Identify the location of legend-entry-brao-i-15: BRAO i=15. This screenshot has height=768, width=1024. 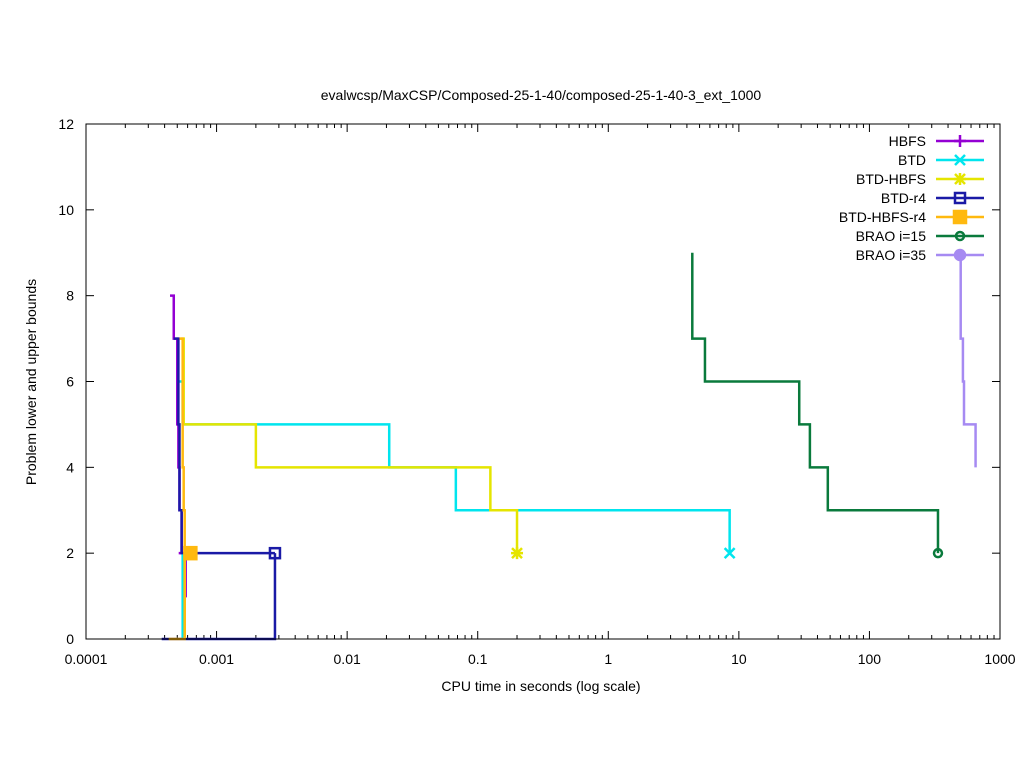
(920, 236).